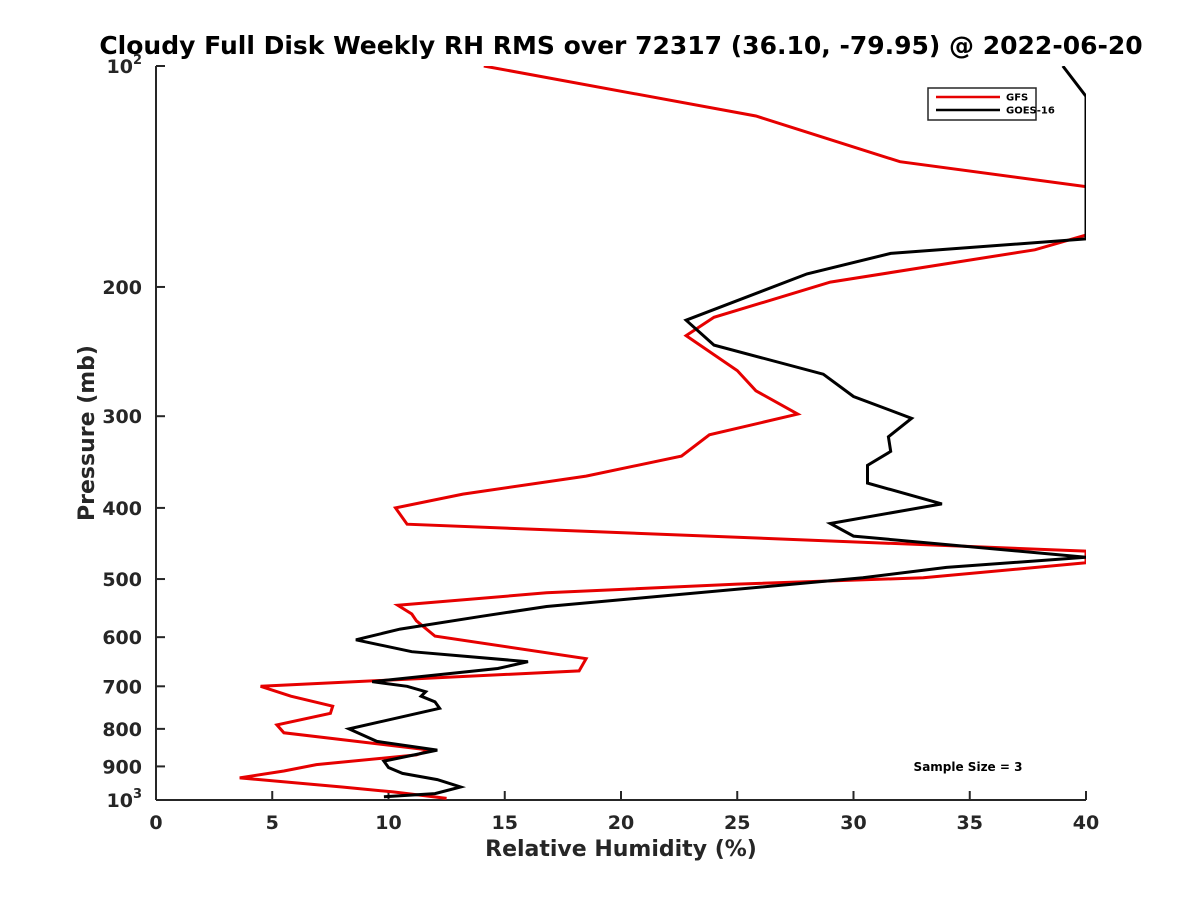 Image resolution: width=1200 pixels, height=900 pixels. I want to click on x-tick-label: 35, so click(970, 823).